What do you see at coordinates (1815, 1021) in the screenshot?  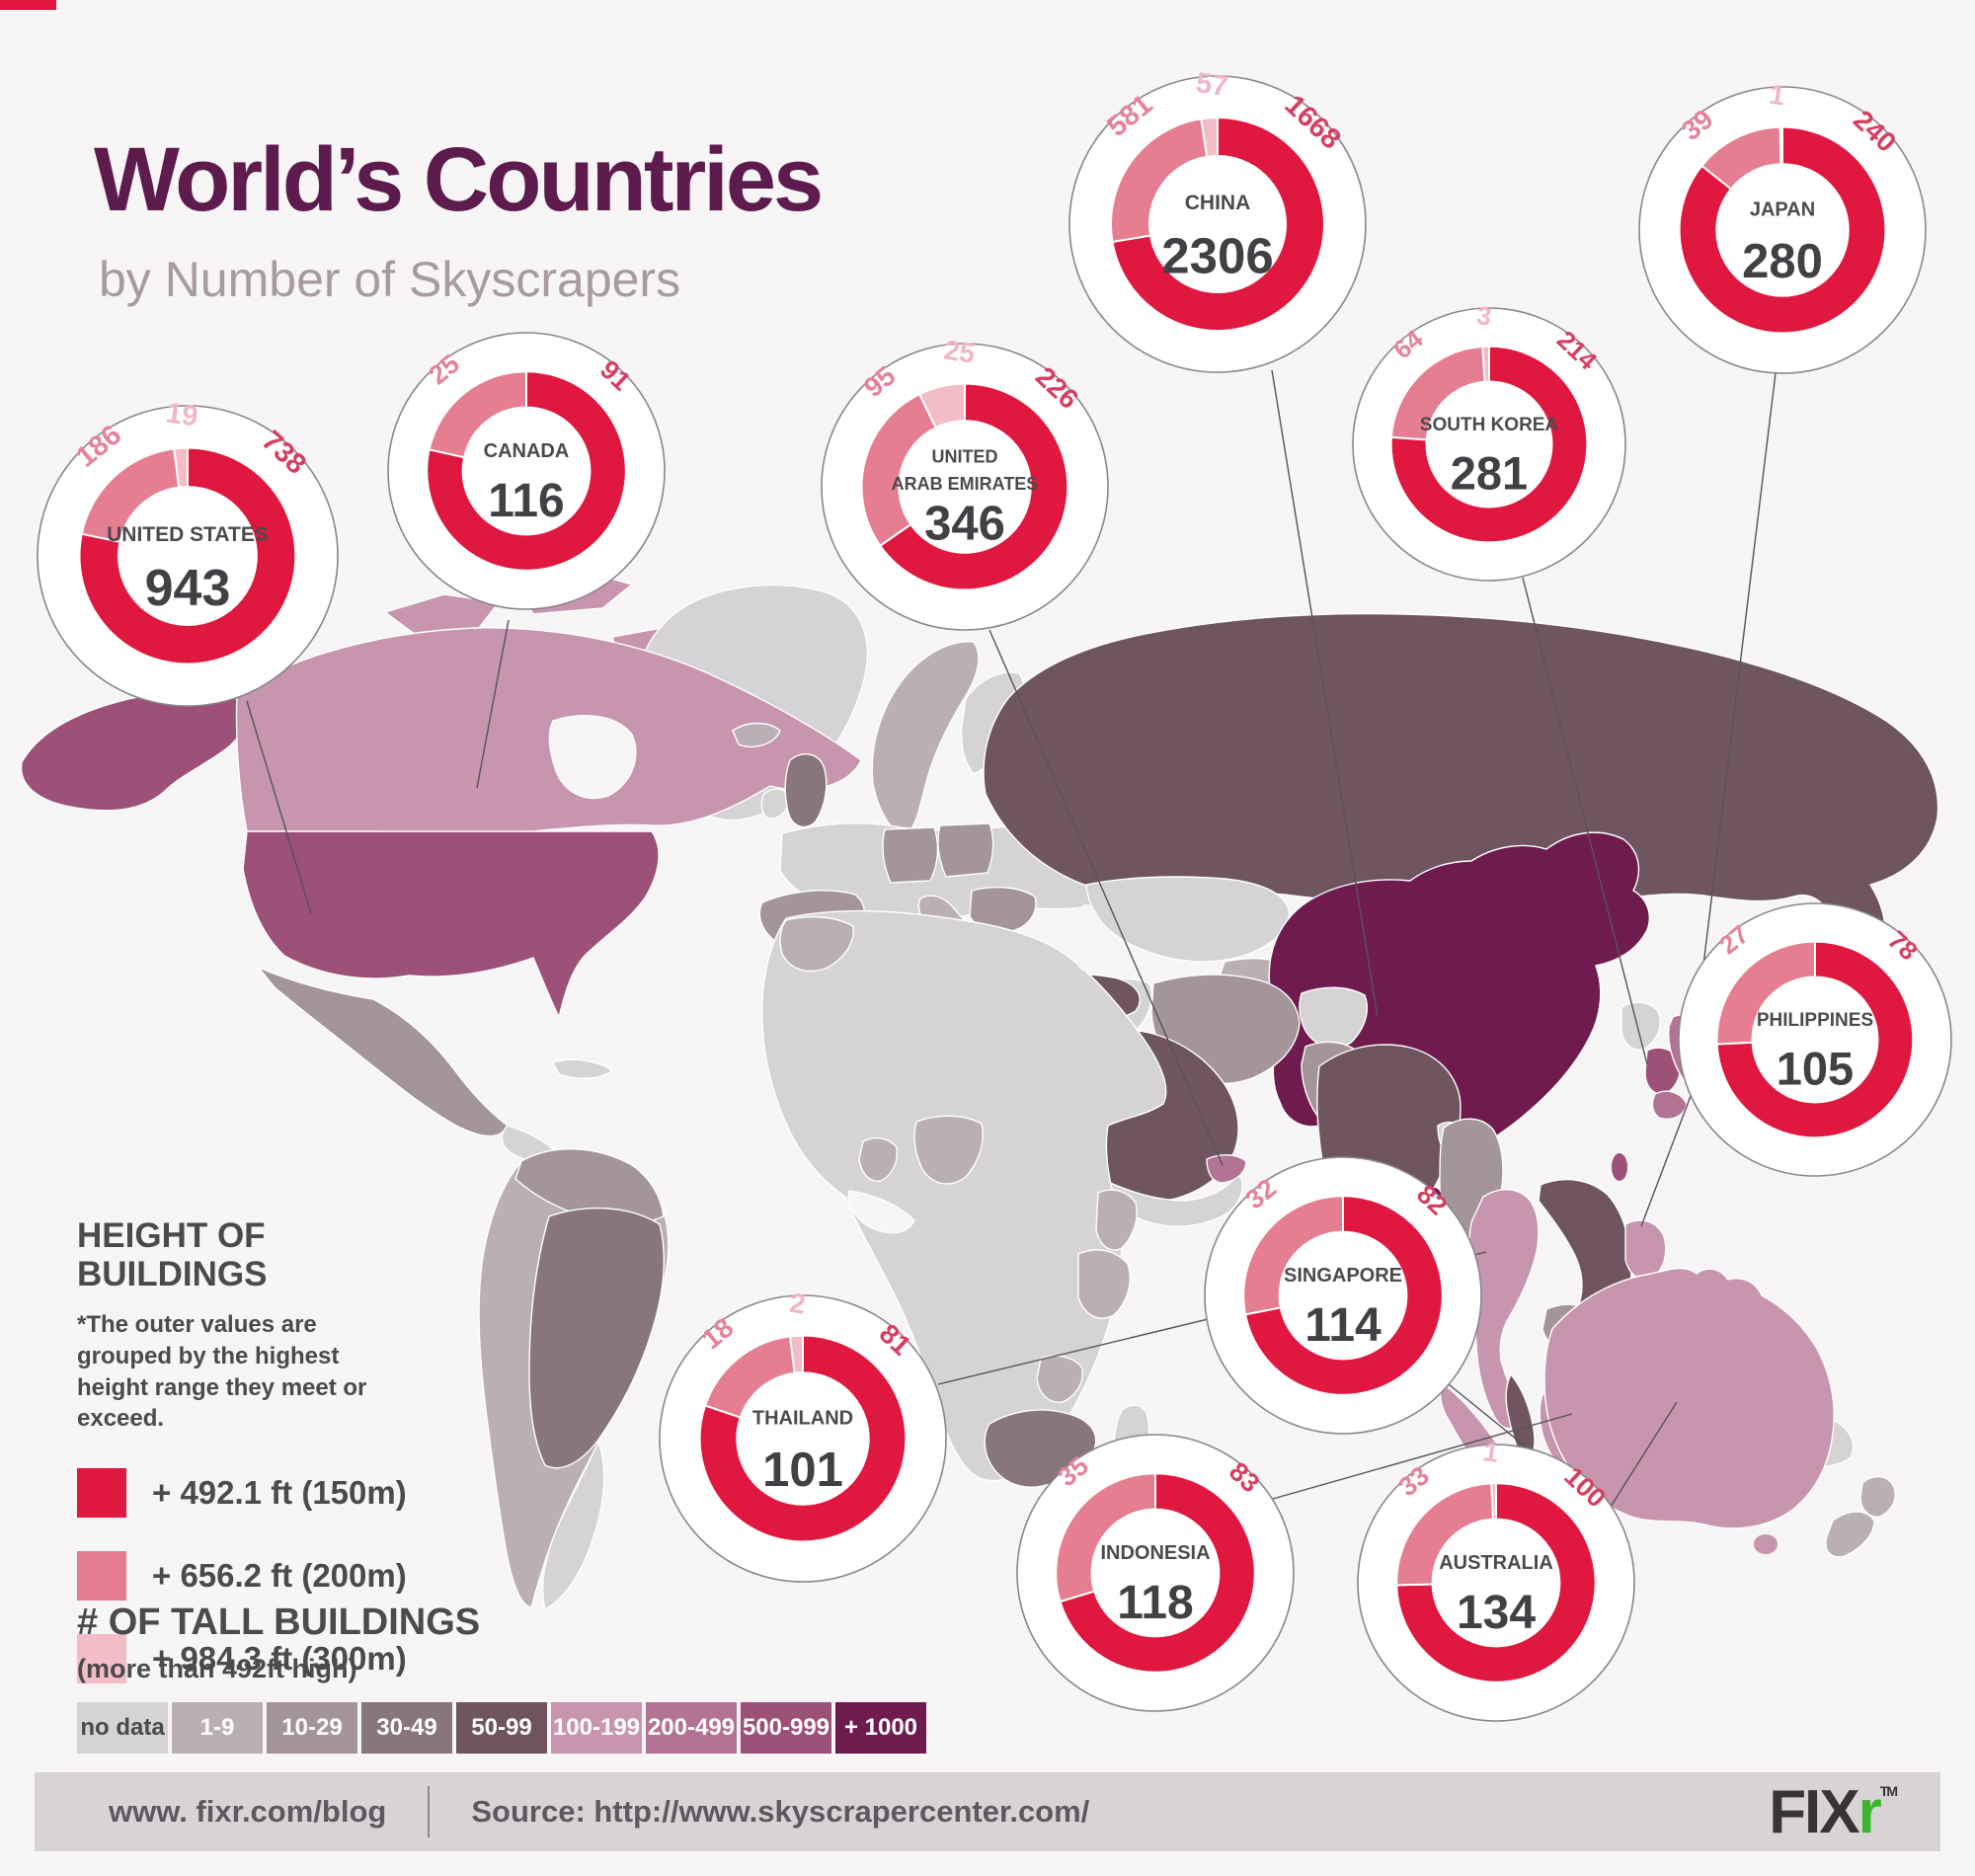 I see `donut-philippines-name: PHILIPPINES` at bounding box center [1815, 1021].